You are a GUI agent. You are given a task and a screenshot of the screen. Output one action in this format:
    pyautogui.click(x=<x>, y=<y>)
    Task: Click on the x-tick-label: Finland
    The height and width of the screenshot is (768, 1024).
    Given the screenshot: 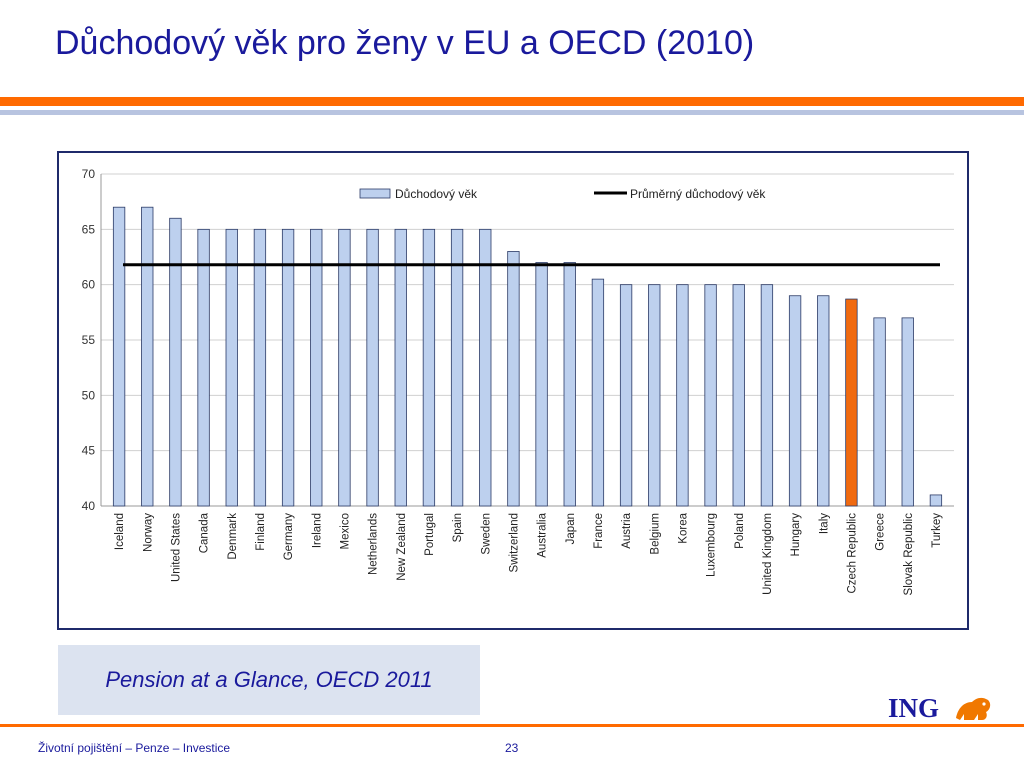 What is the action you would take?
    pyautogui.click(x=261, y=532)
    